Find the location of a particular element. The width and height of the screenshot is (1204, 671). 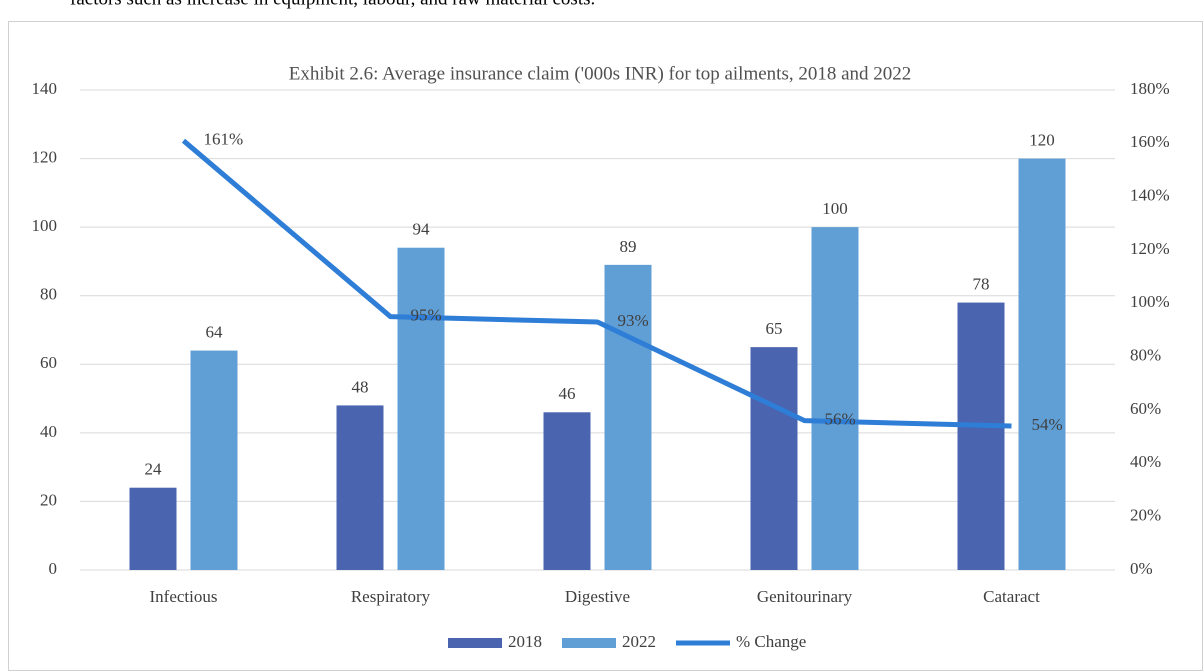

x-tick-label: Cataract is located at coordinates (1011, 596).